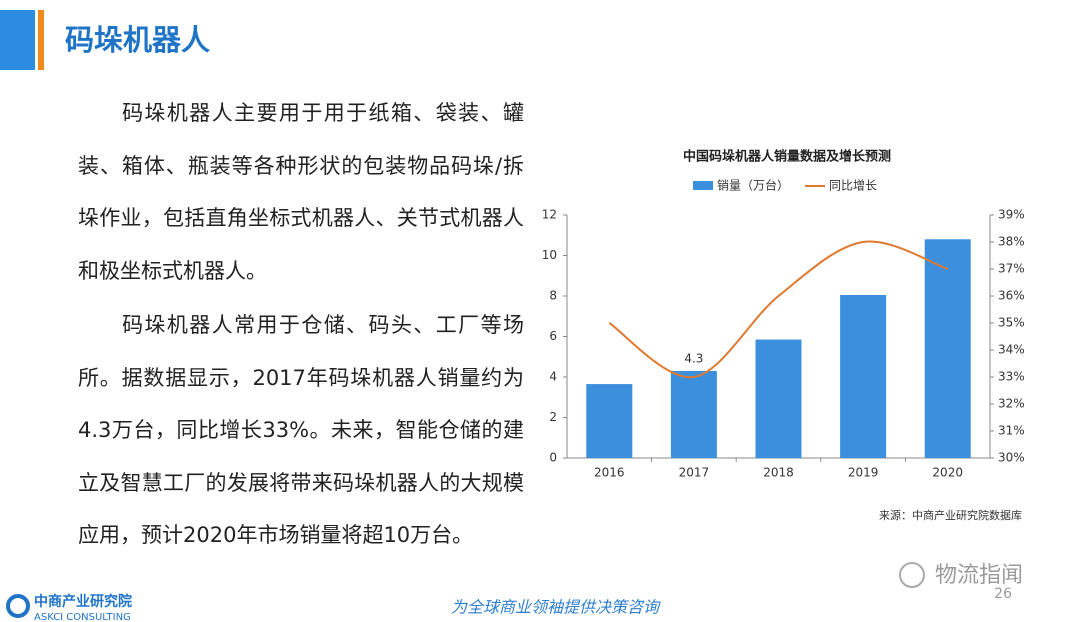 Image resolution: width=1080 pixels, height=622 pixels. What do you see at coordinates (787, 157) in the screenshot?
I see `chart-title: 中国码垛机器人销量数据及增长预测` at bounding box center [787, 157].